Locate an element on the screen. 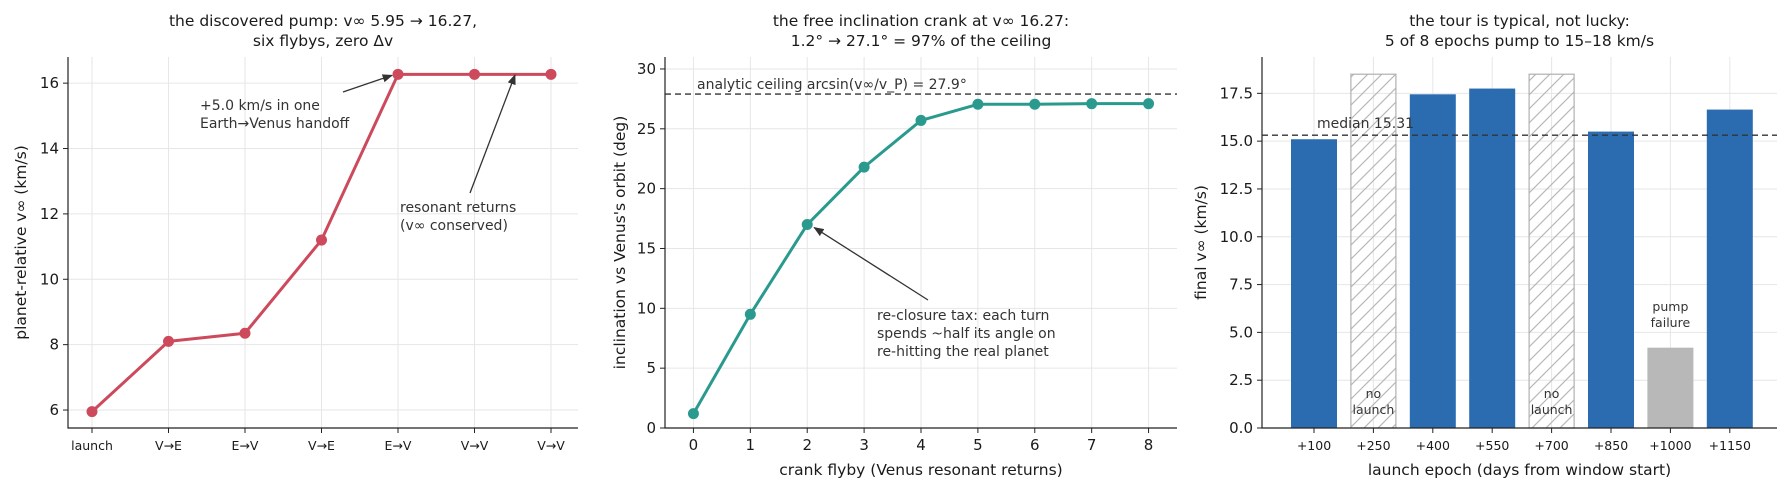 The image size is (1788, 491). x-tick-label: +1000 is located at coordinates (1670, 445).